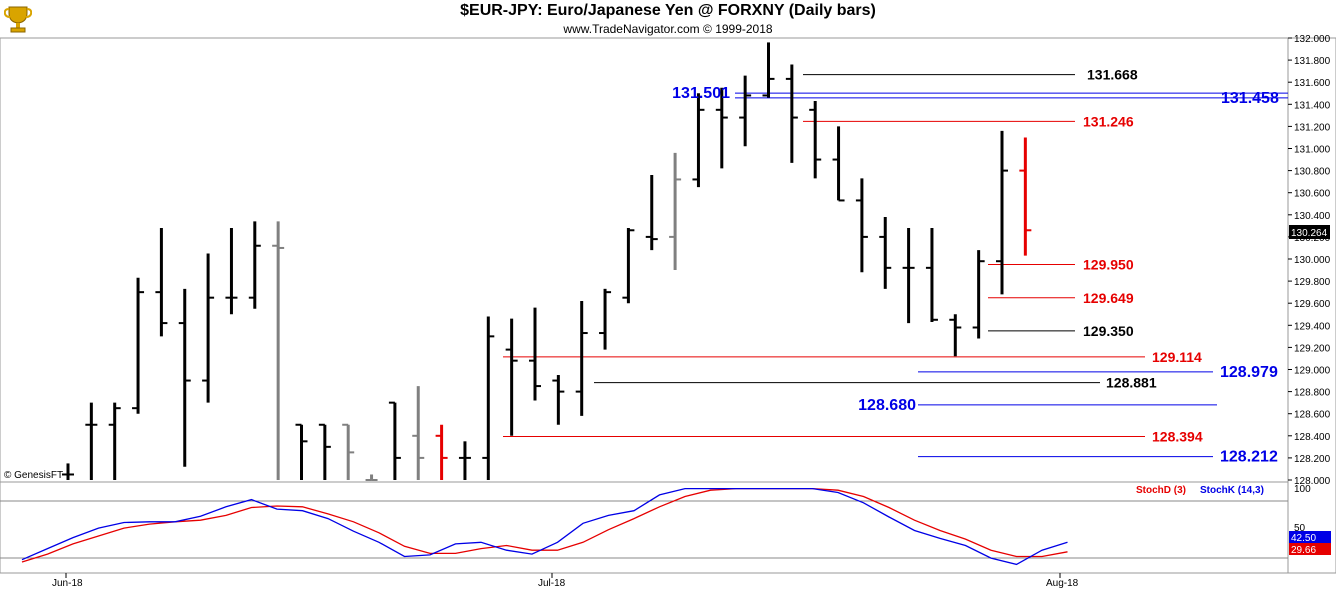  Describe the element at coordinates (1312, 437) in the screenshot. I see `price-tick-label: 128.400` at that location.